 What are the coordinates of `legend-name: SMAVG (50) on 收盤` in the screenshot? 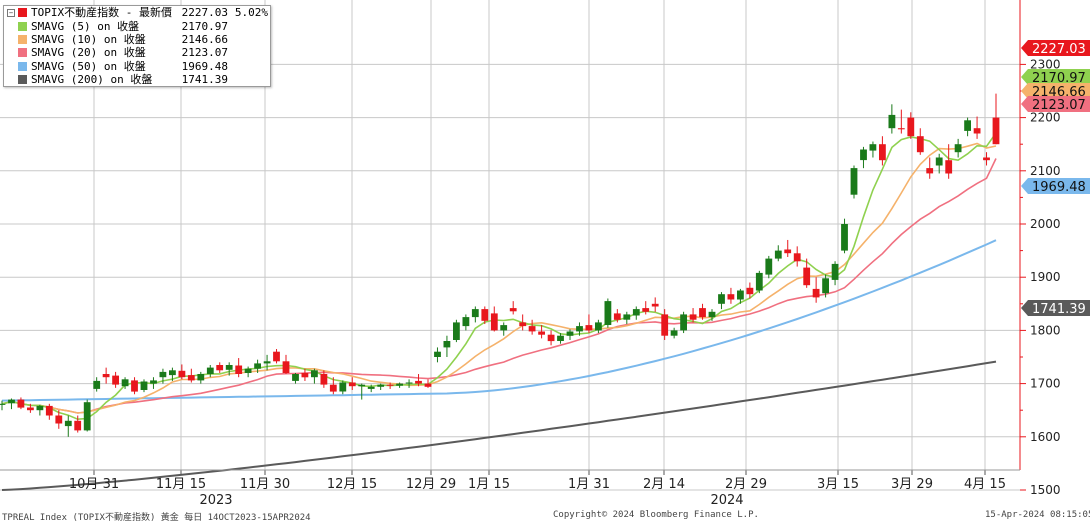 It's located at (88, 66).